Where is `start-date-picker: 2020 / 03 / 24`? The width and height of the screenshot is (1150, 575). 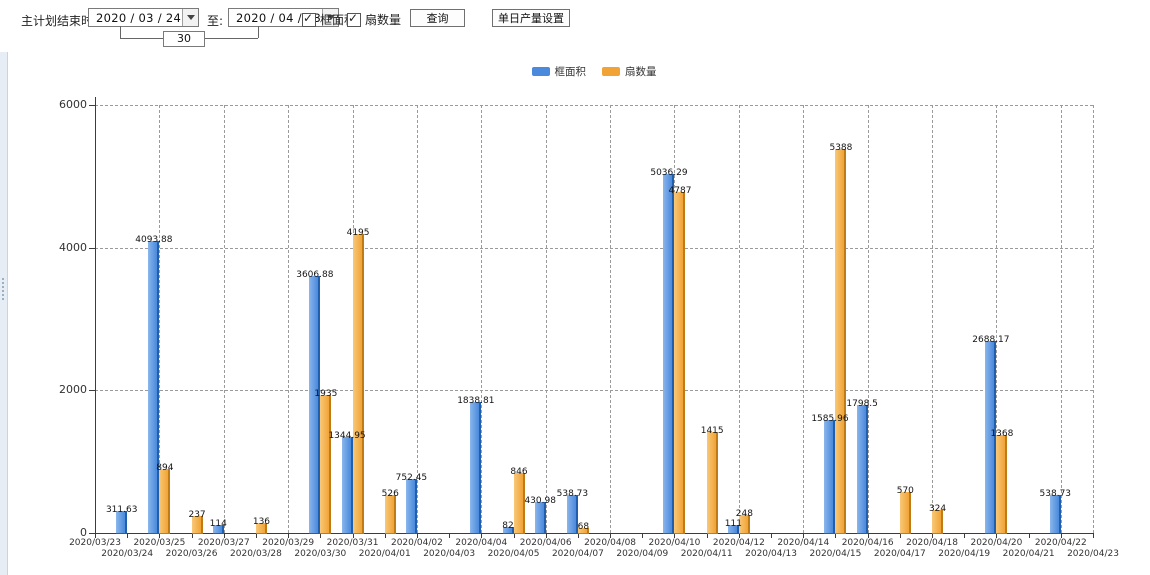 start-date-picker: 2020 / 03 / 24 is located at coordinates (143, 17).